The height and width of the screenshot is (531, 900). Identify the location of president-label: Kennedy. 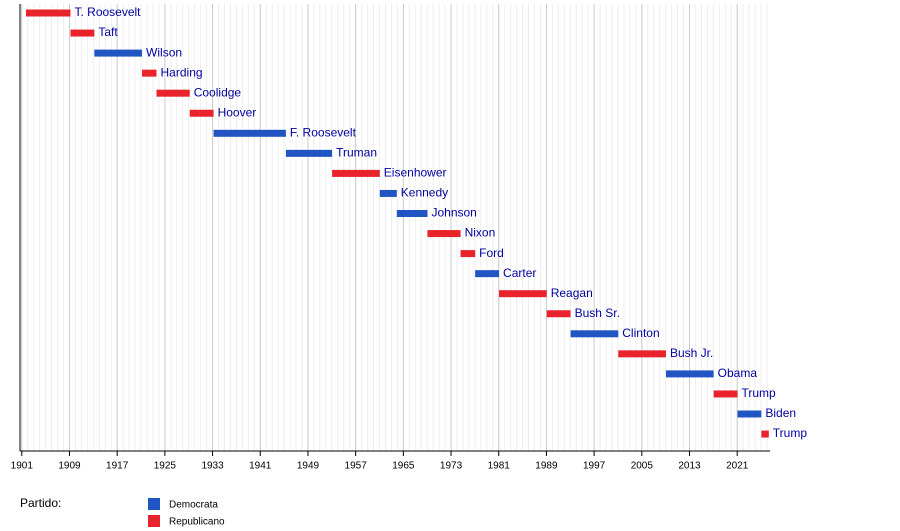
(424, 193).